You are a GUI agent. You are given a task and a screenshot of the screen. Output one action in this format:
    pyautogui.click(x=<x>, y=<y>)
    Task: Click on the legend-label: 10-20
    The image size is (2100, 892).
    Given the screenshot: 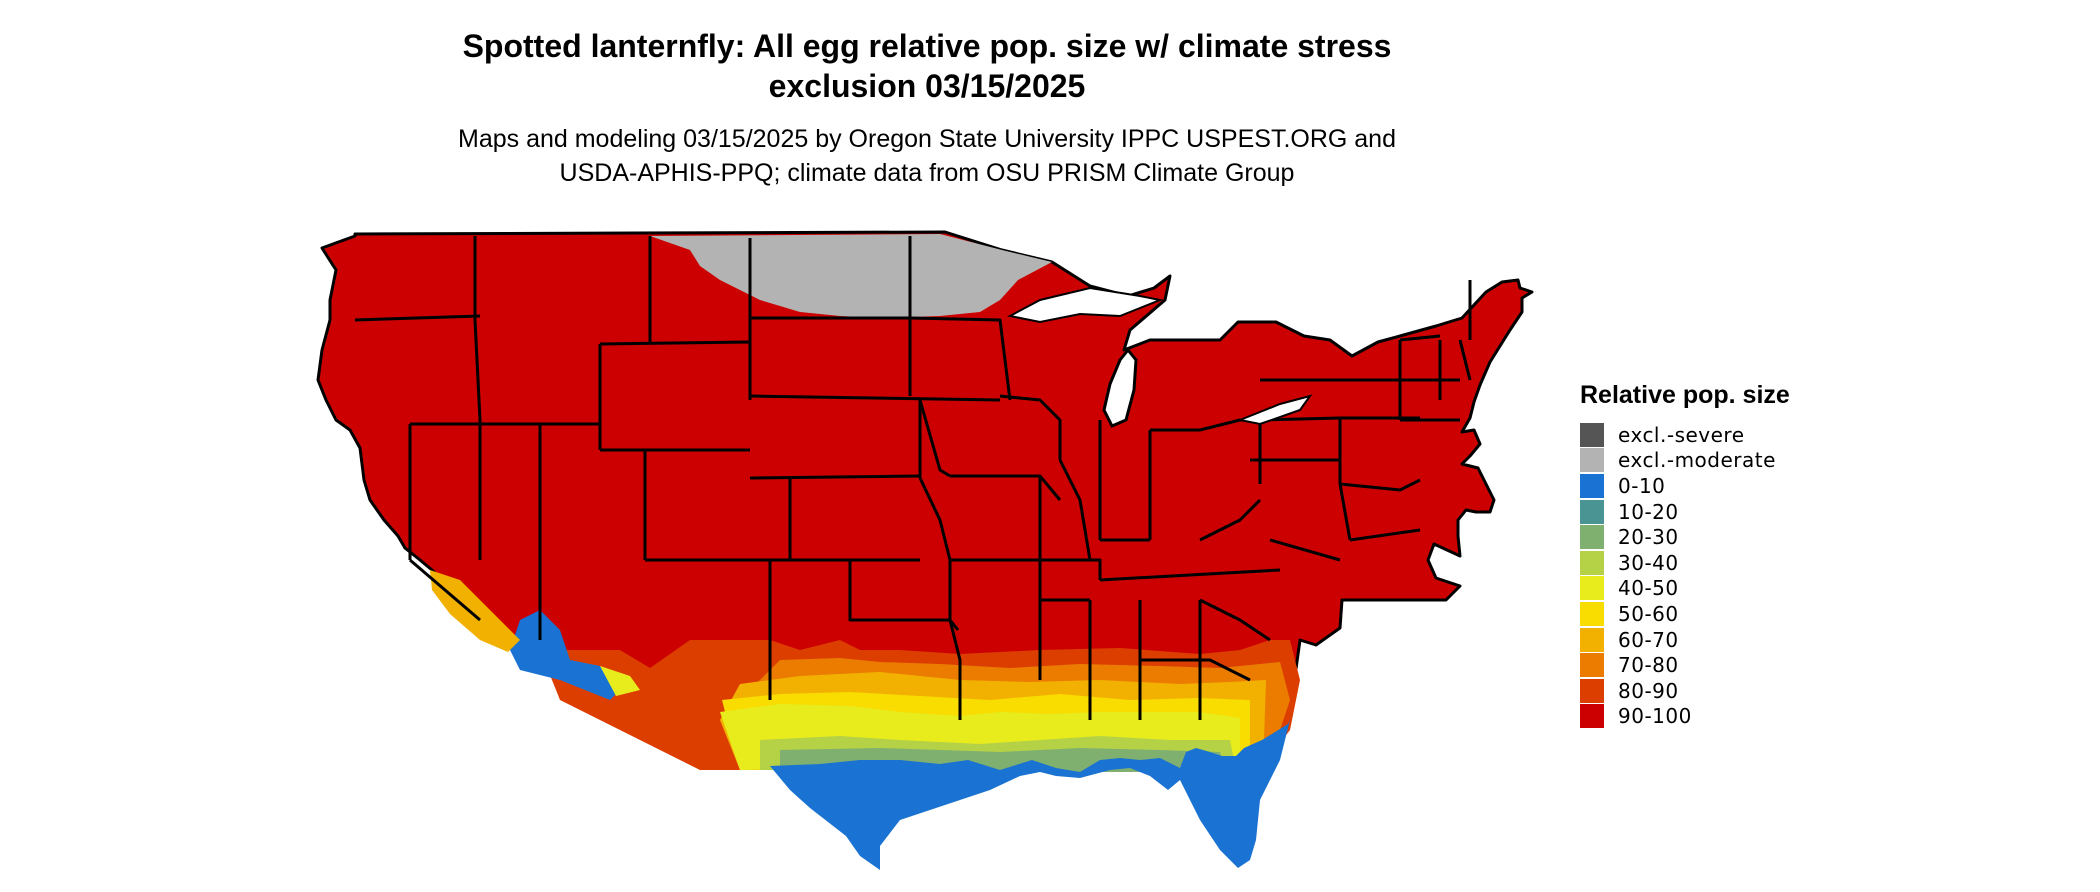 What is the action you would take?
    pyautogui.click(x=1648, y=511)
    